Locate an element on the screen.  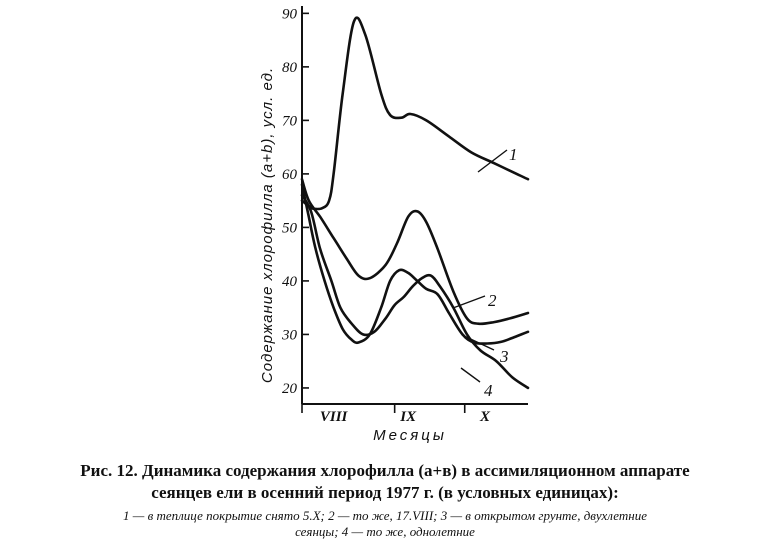
series-labels: 1 2 34 is located at coordinates (485, 272).